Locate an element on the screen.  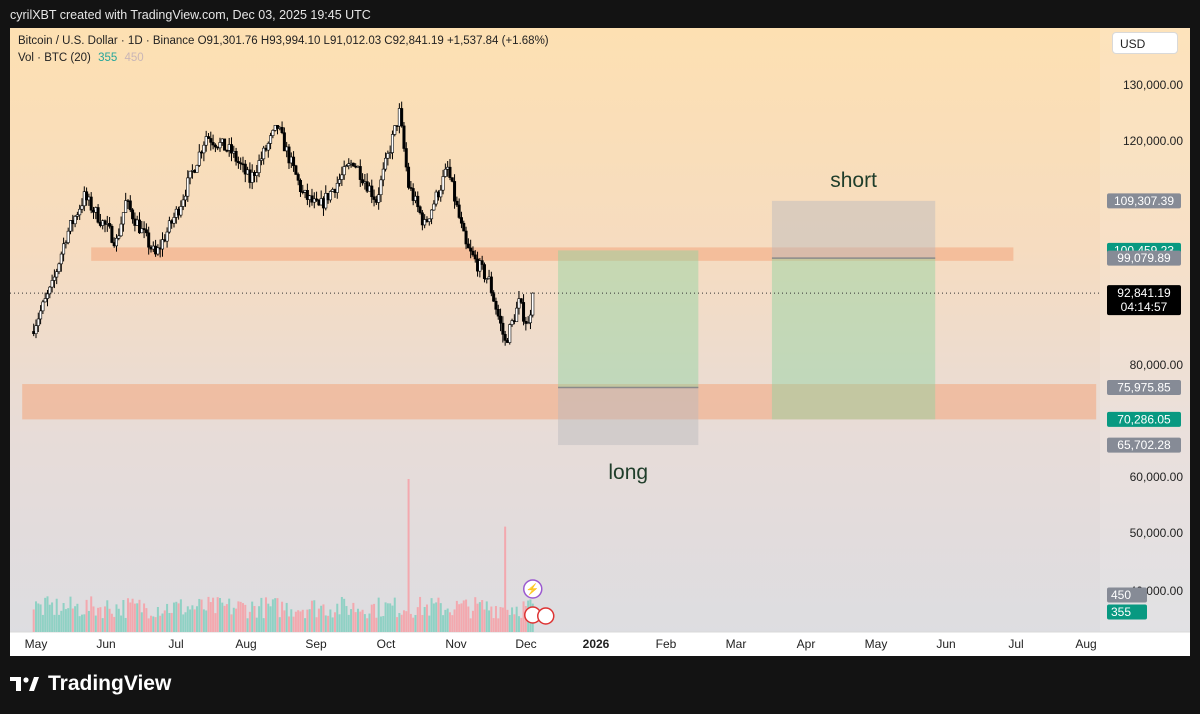
price-axis is located at coordinates (1145, 330).